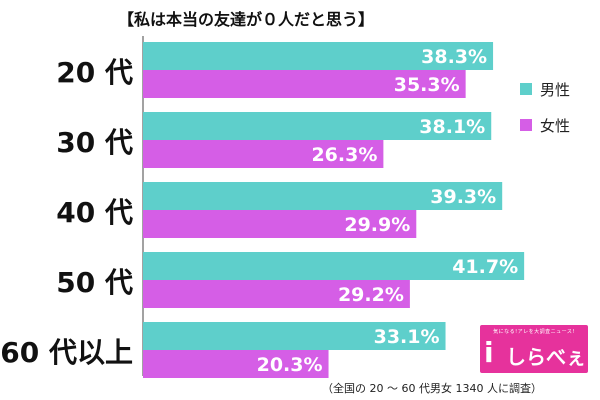  Describe the element at coordinates (66, 352) in the screenshot. I see `category-label: 60 代以上` at that location.